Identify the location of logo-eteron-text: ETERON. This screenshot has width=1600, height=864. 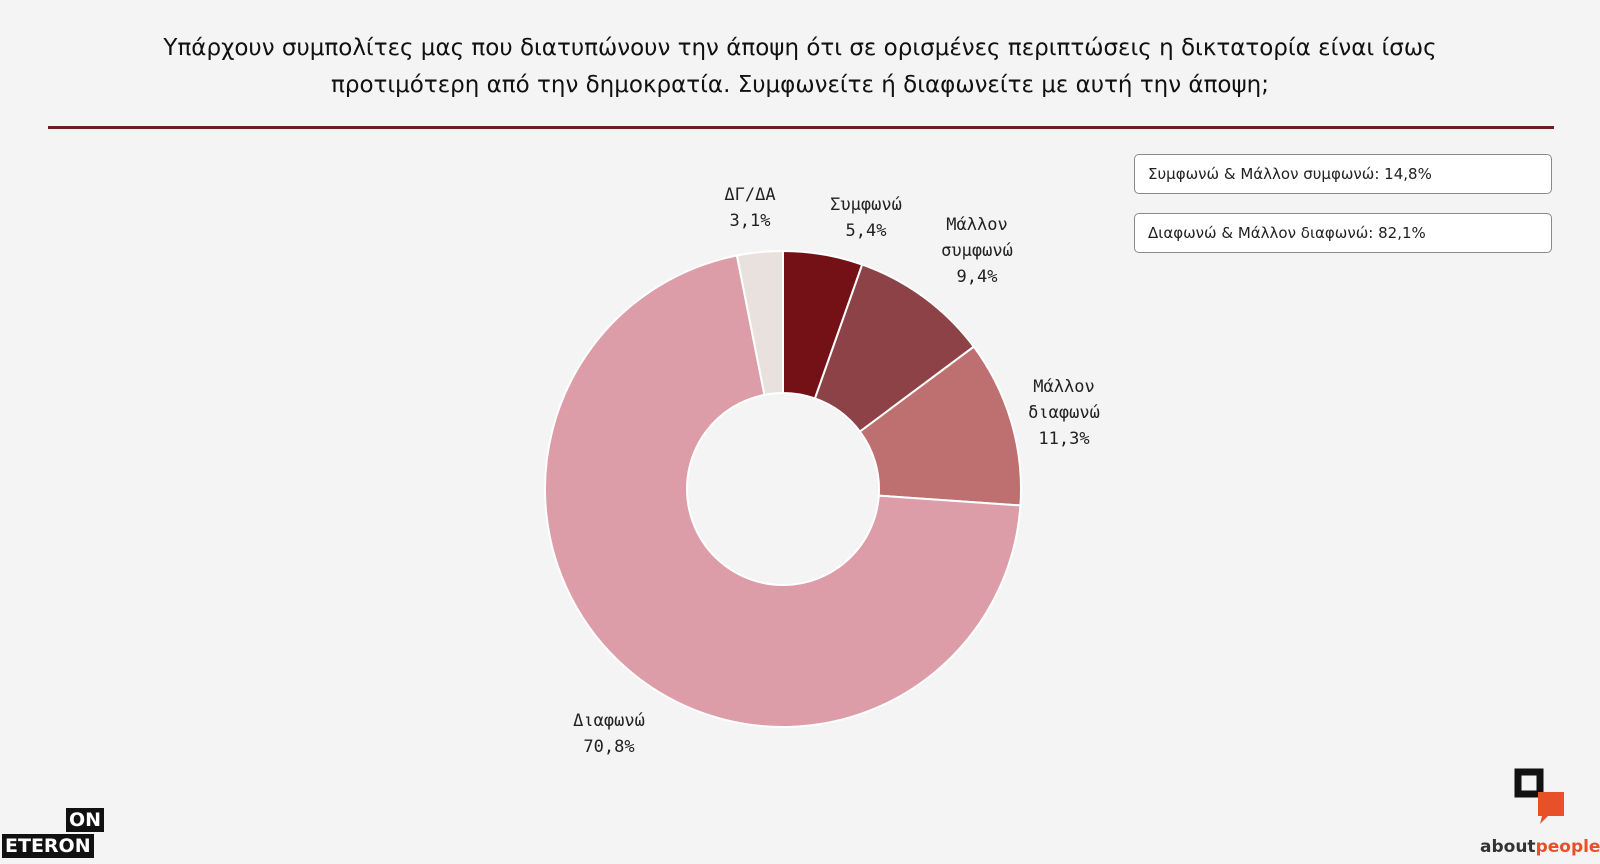
(48, 846).